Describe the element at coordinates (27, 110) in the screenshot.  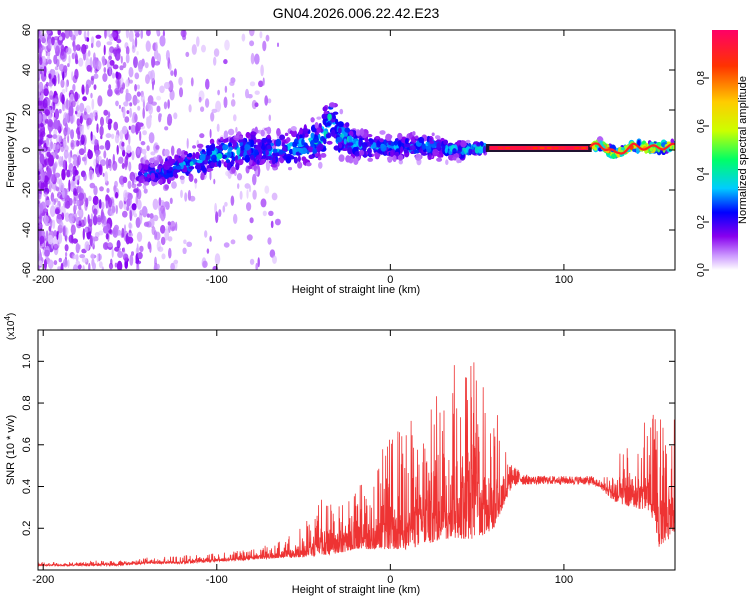
I see `spectrogram-ytick-label: 20` at that location.